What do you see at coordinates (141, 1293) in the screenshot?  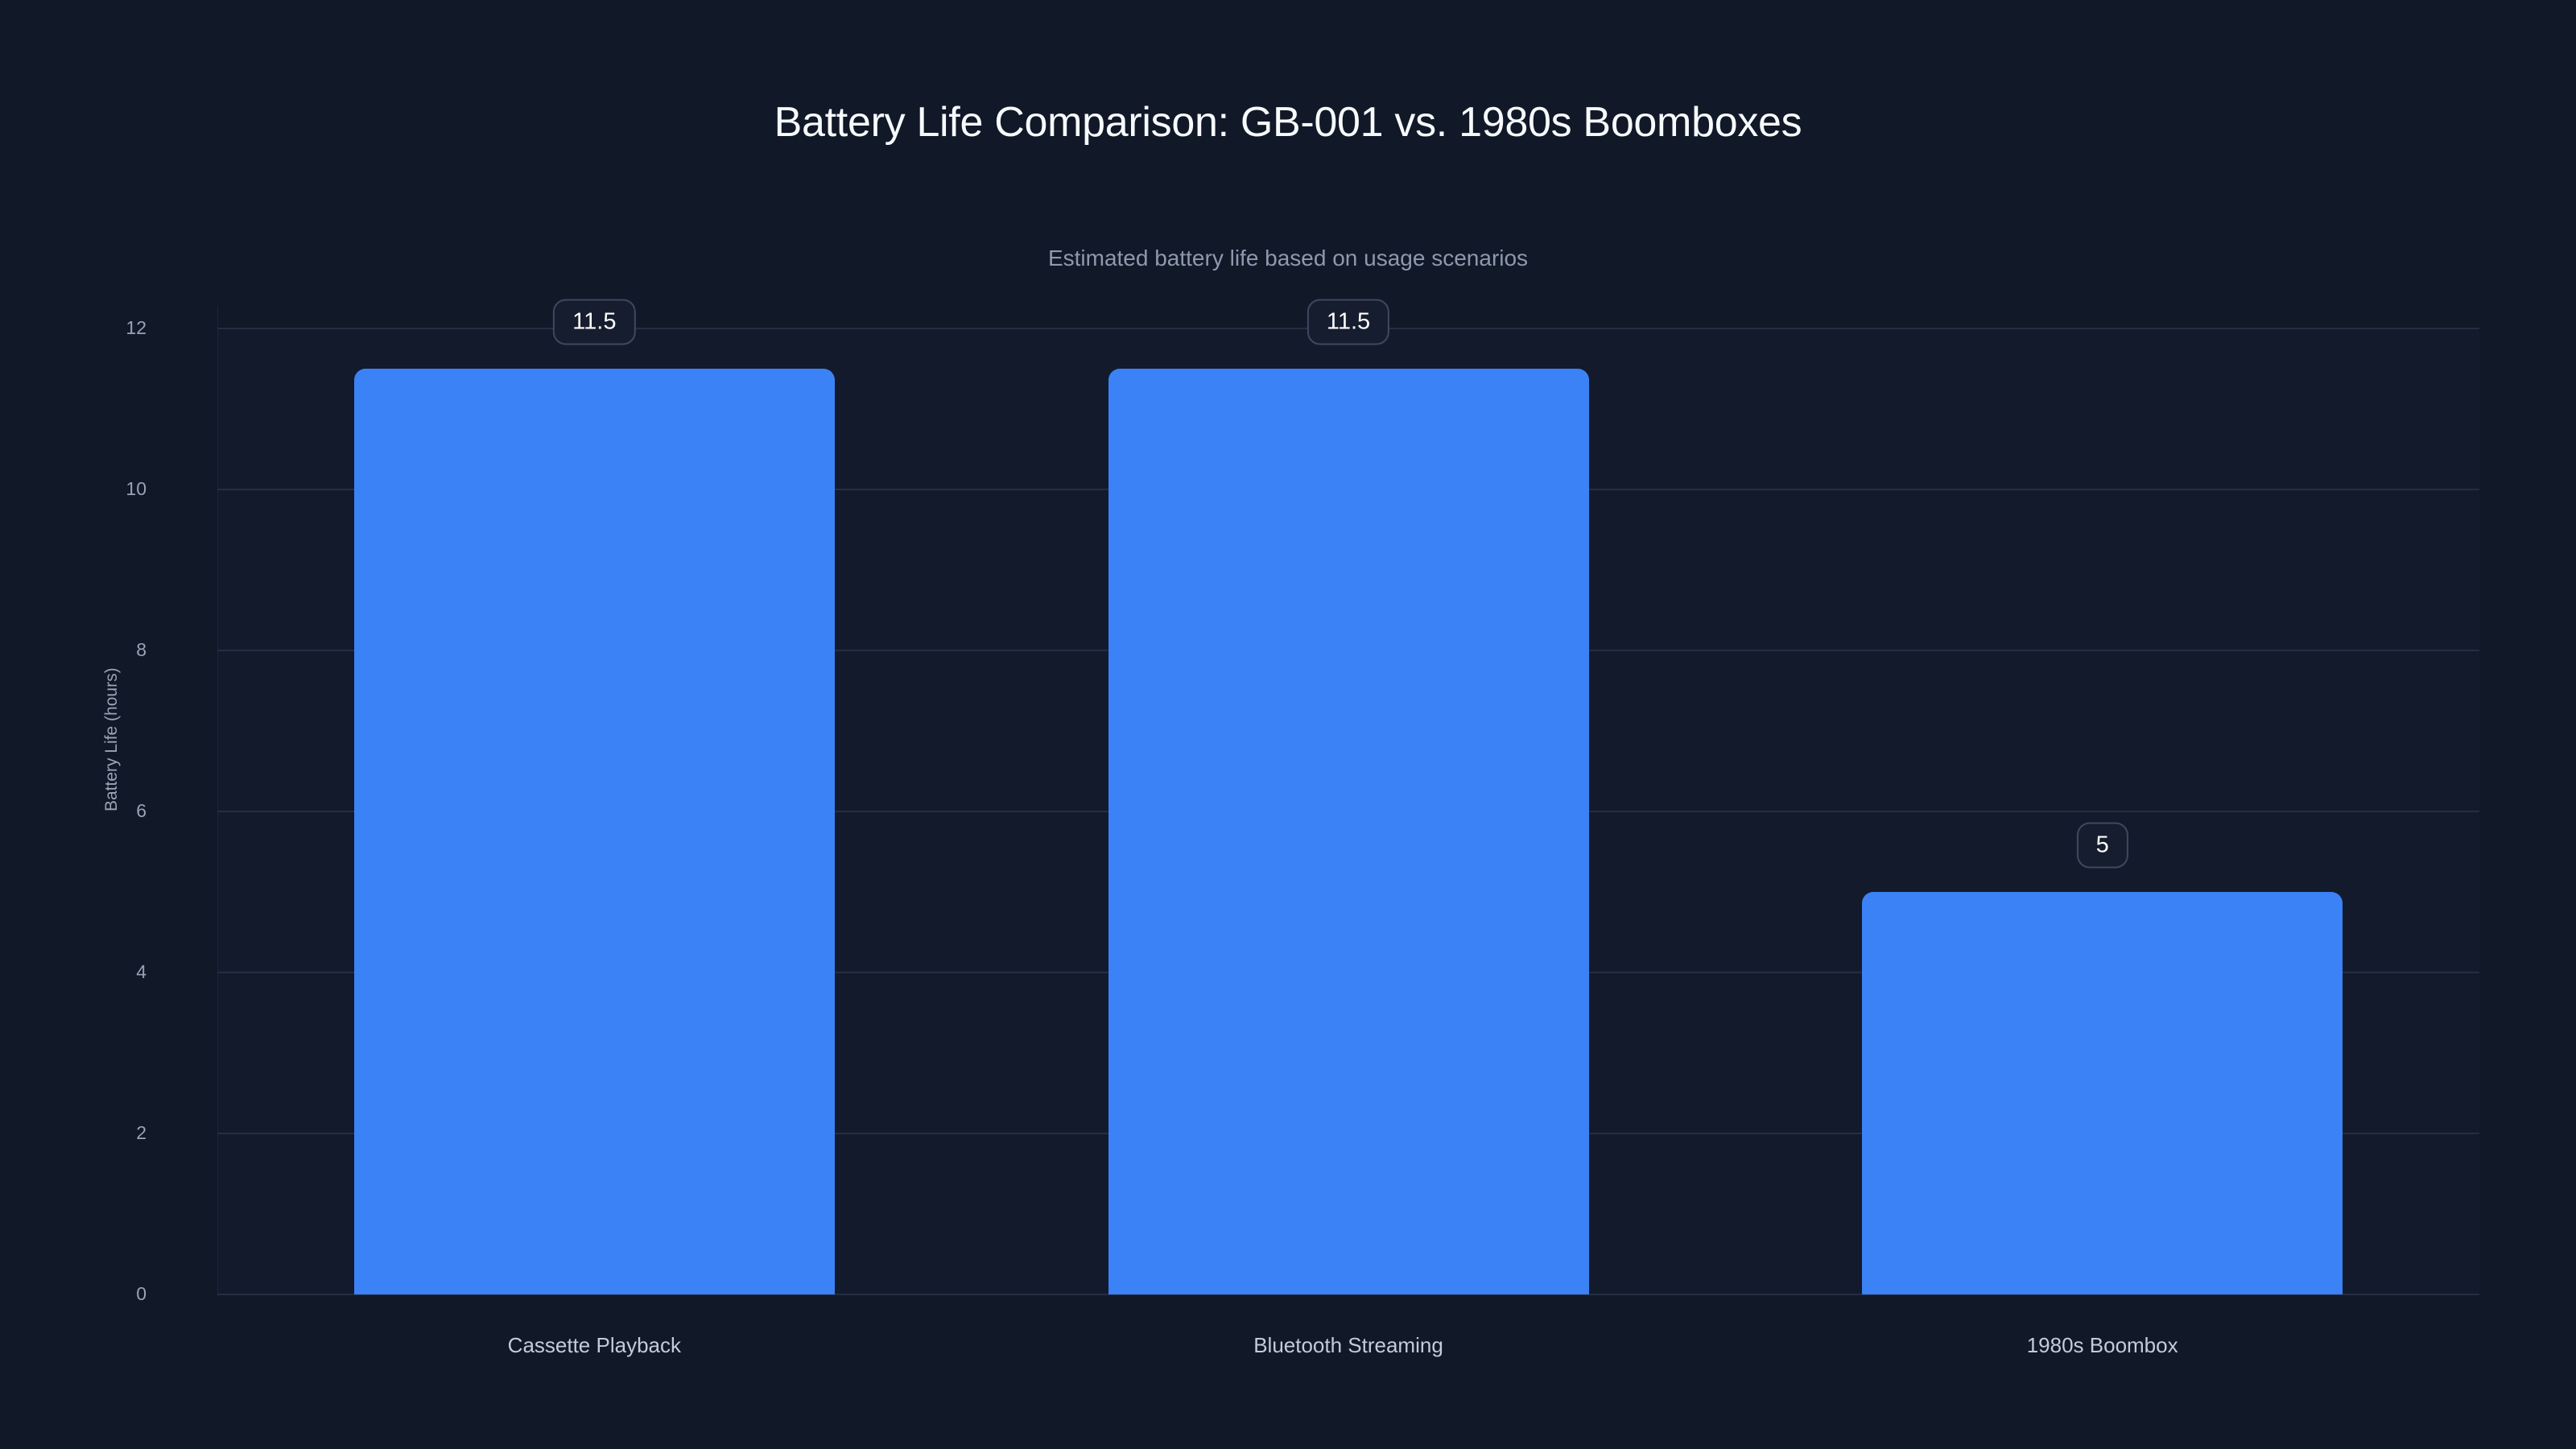 I see `y-tick-label: 0` at bounding box center [141, 1293].